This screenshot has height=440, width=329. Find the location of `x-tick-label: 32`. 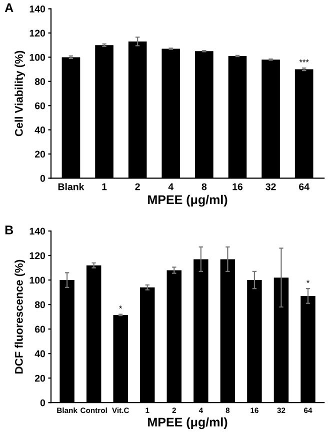

x-tick-label: 32 is located at coordinates (271, 186).